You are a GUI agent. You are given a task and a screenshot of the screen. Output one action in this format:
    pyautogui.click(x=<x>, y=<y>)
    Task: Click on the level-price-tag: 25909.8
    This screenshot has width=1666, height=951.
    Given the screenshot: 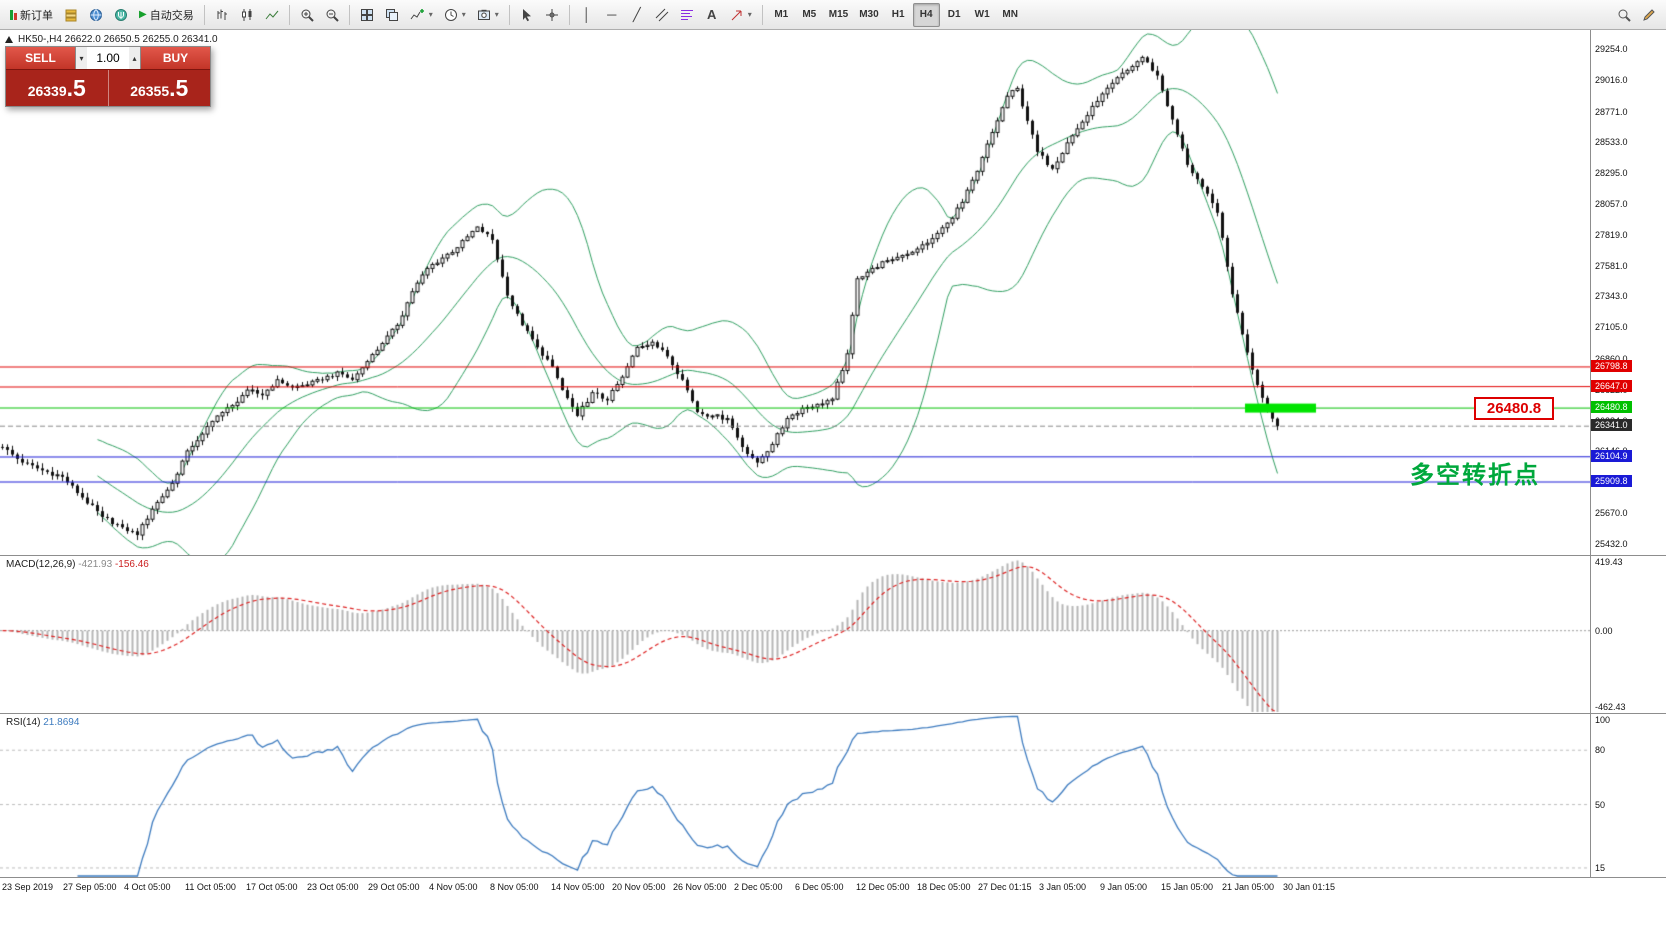 What is the action you would take?
    pyautogui.click(x=1611, y=481)
    